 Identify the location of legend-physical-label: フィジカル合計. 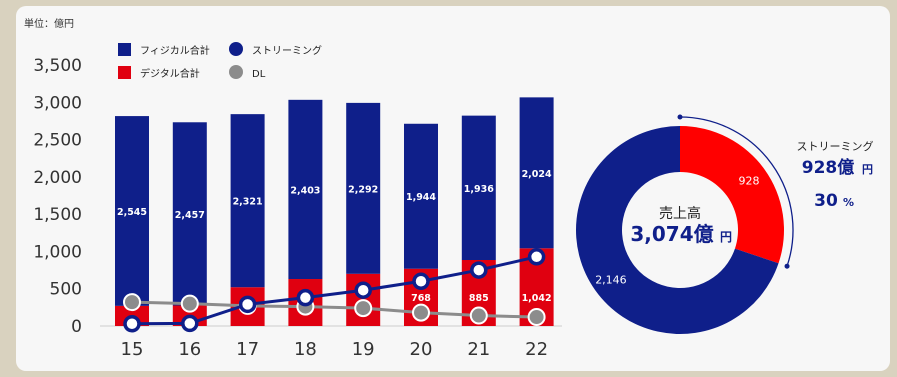
(175, 50).